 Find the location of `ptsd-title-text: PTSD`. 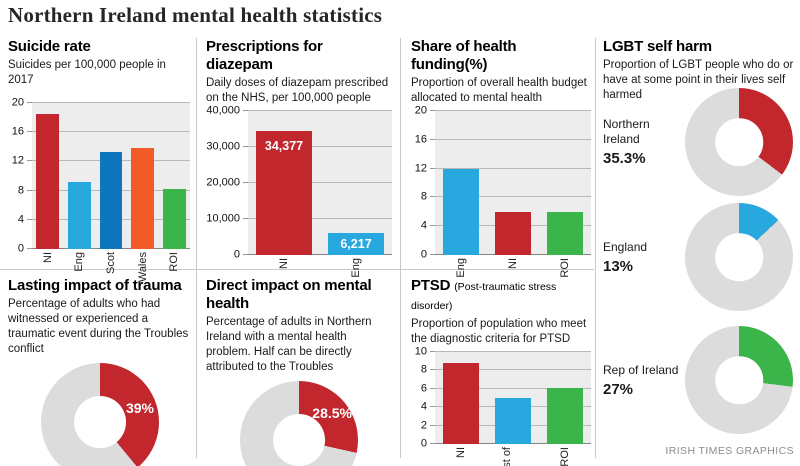

ptsd-title-text: PTSD is located at coordinates (431, 285).